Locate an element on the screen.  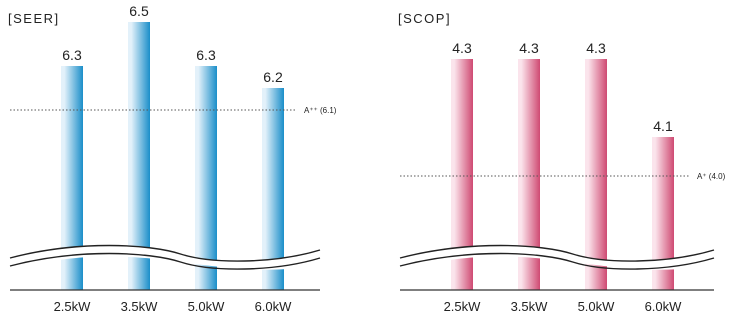
scop-tick-label-0: 2.5kW is located at coordinates (463, 306).